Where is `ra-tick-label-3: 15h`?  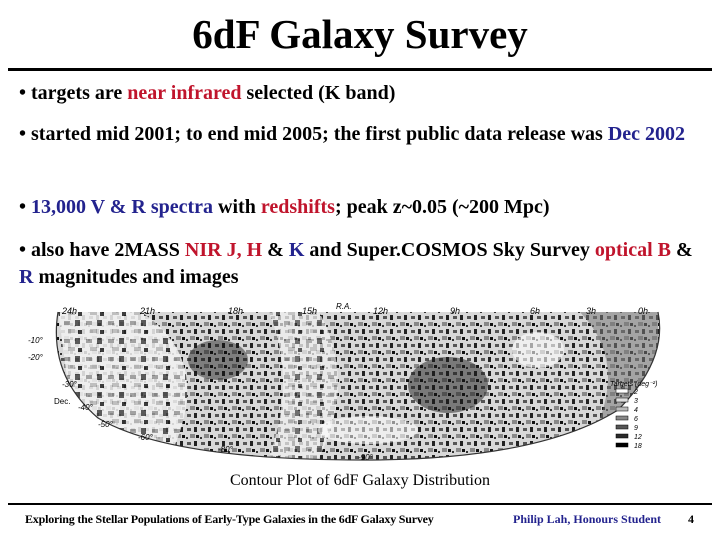
ra-tick-label-3: 15h is located at coordinates (309, 311).